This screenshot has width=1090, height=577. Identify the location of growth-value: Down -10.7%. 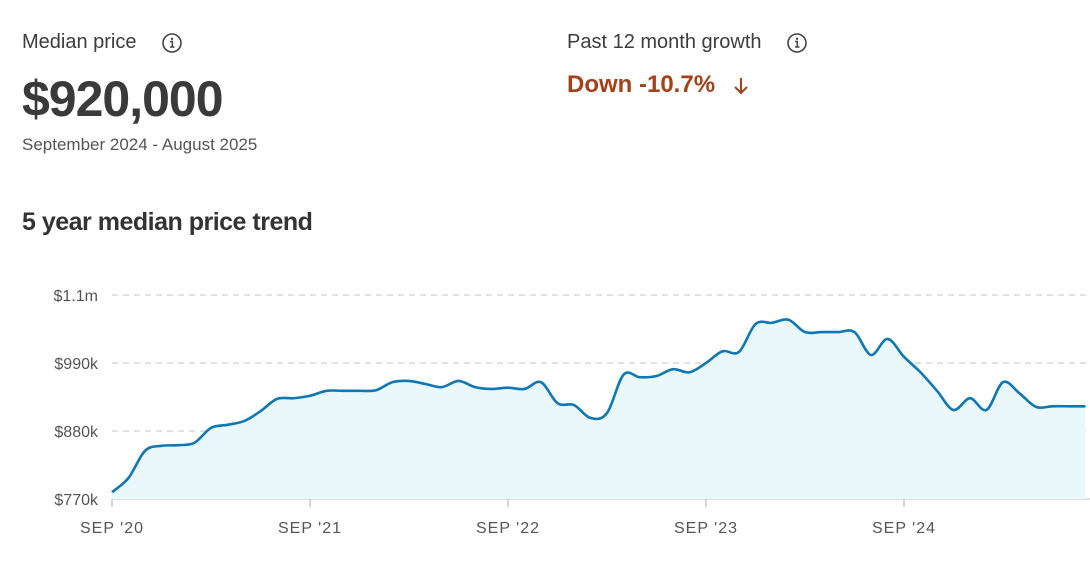
(641, 84).